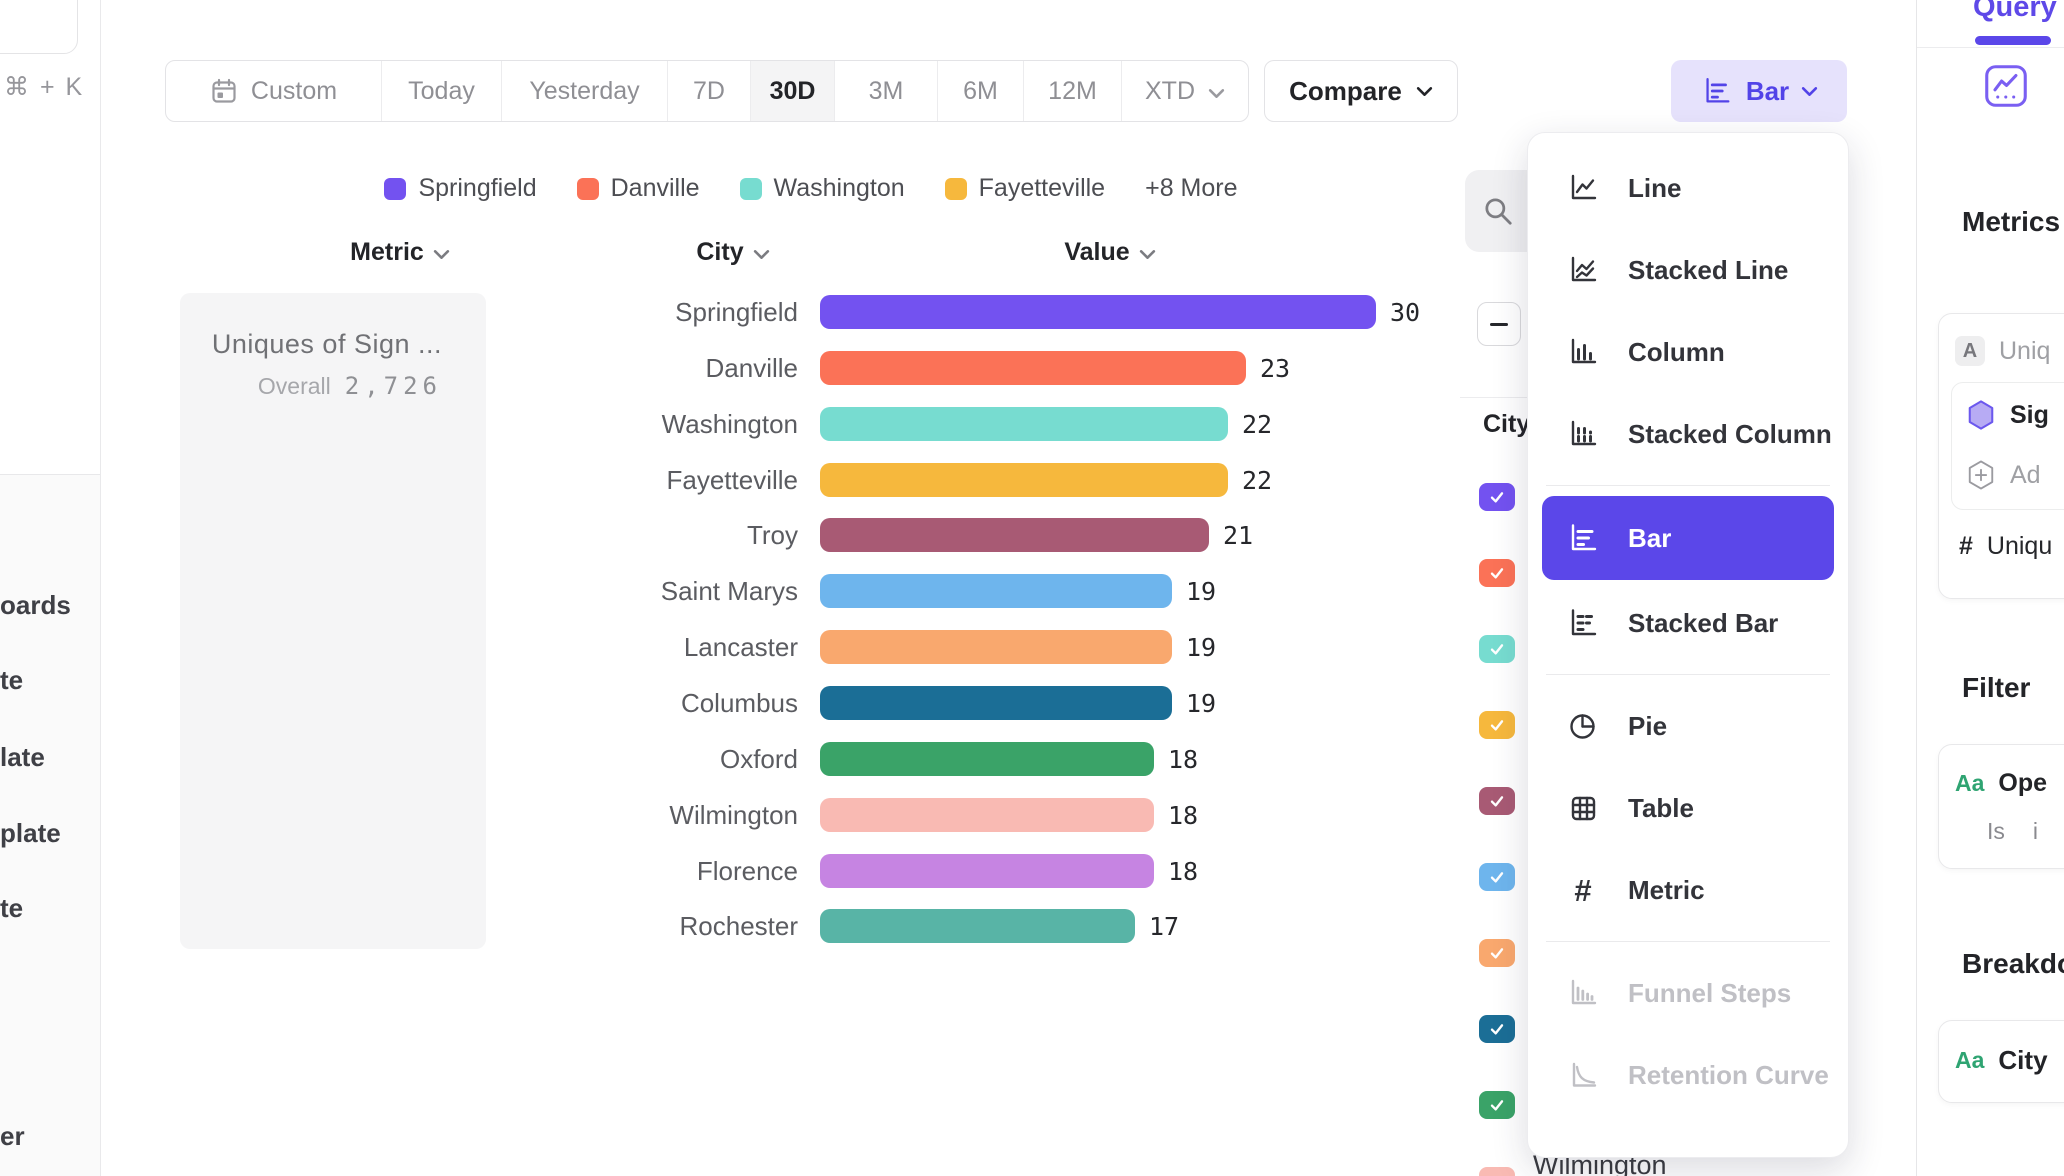  What do you see at coordinates (888, 647) in the screenshot?
I see `bar-row-lancaster: Lancaster 19` at bounding box center [888, 647].